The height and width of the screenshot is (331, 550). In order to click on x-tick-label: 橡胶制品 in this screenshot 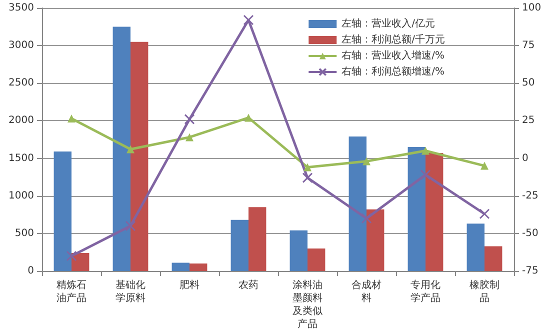, I will do `click(485, 291)`.